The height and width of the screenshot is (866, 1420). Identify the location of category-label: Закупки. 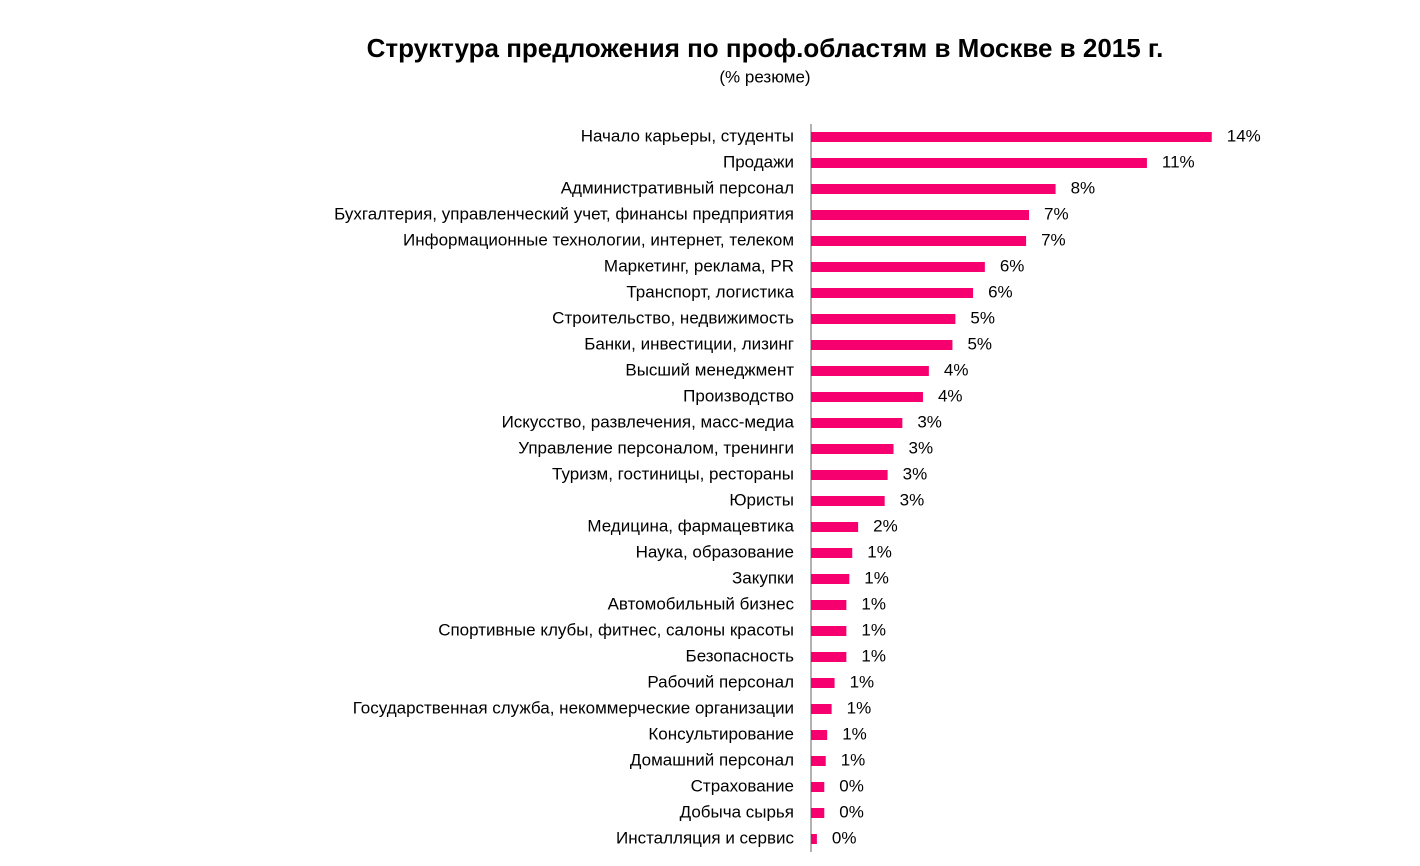
(763, 577).